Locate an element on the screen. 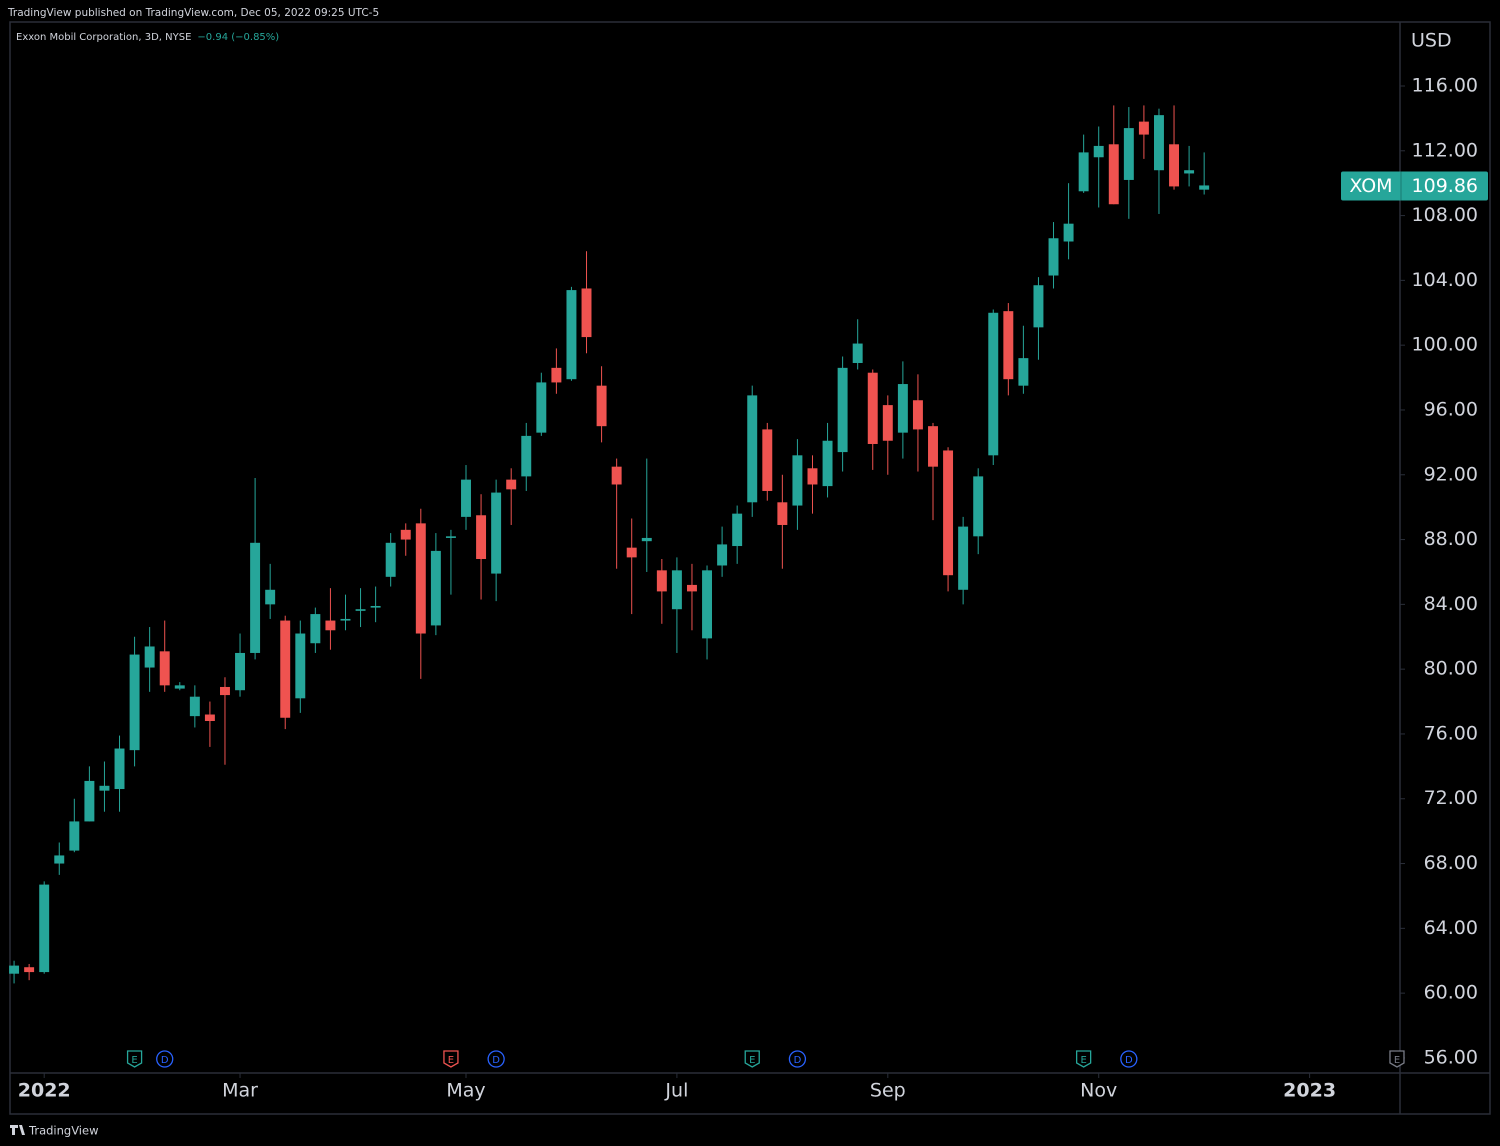  y-tick-label: 72.00 is located at coordinates (1451, 798).